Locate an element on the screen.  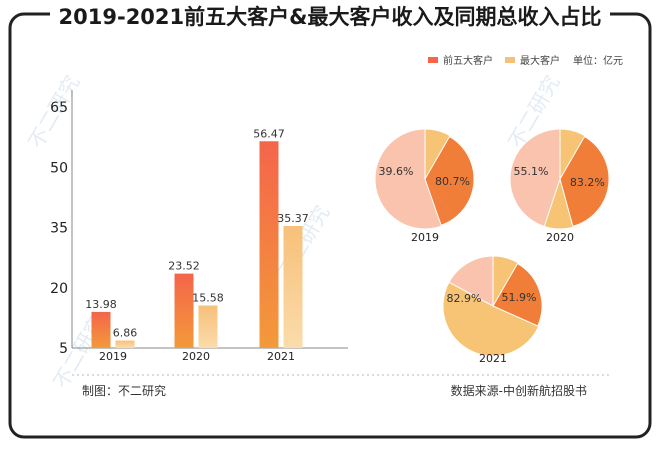
y-tick-labels: 65 50 35 20 5 is located at coordinates (59, 228).